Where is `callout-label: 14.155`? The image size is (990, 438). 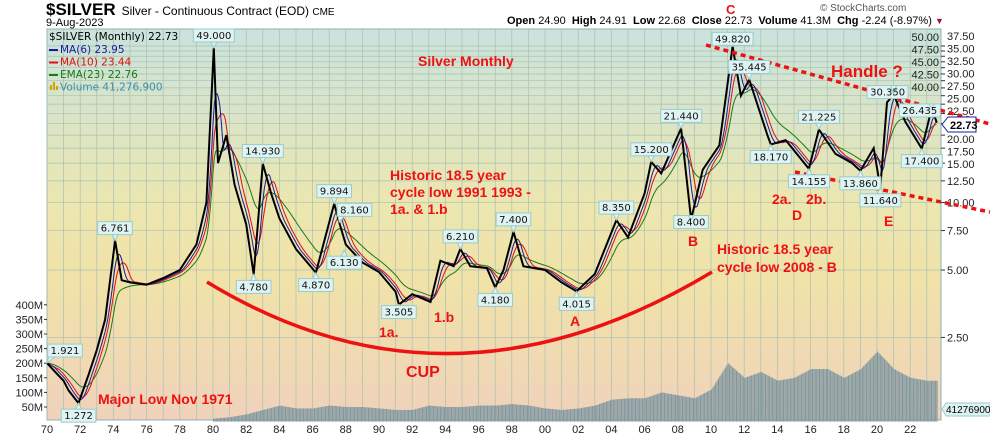
callout-label: 14.155 is located at coordinates (808, 182).